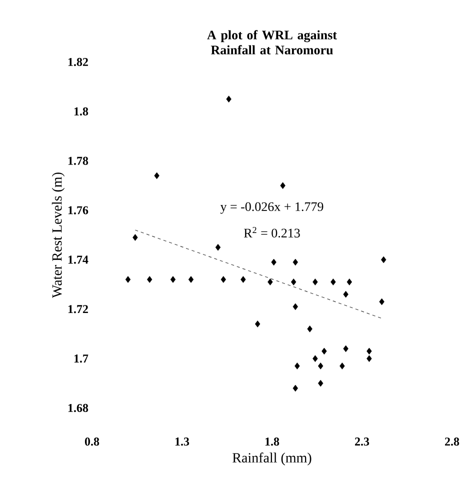 This screenshot has width=469, height=493. What do you see at coordinates (81, 358) in the screenshot?
I see `y-tick-label: 1.7` at bounding box center [81, 358].